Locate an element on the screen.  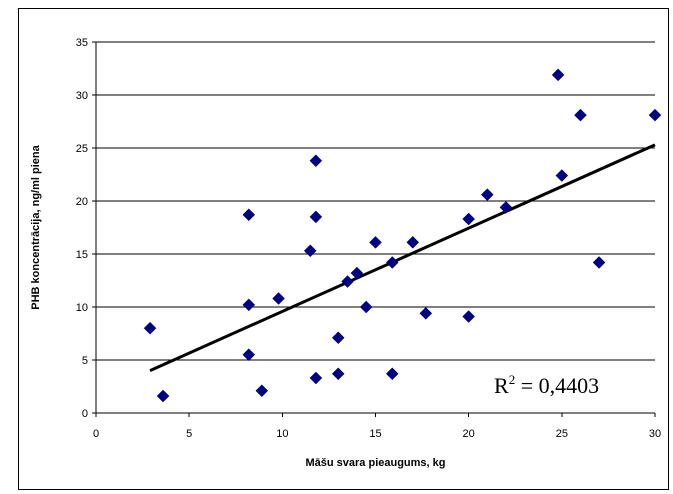
y-tick-label: 25 is located at coordinates (82, 149).